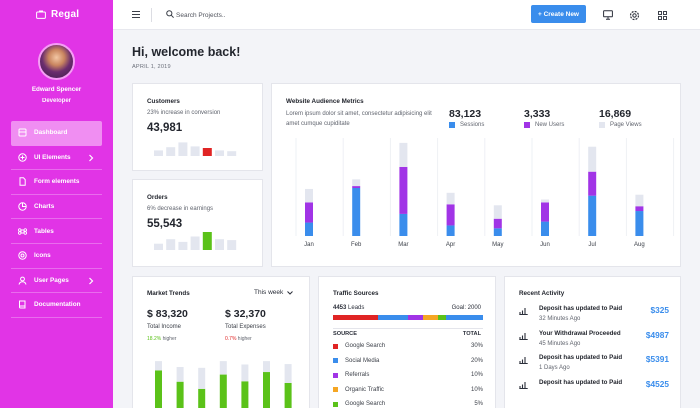 The width and height of the screenshot is (700, 408). I want to click on traffic-title: Traffic Sources, so click(356, 293).